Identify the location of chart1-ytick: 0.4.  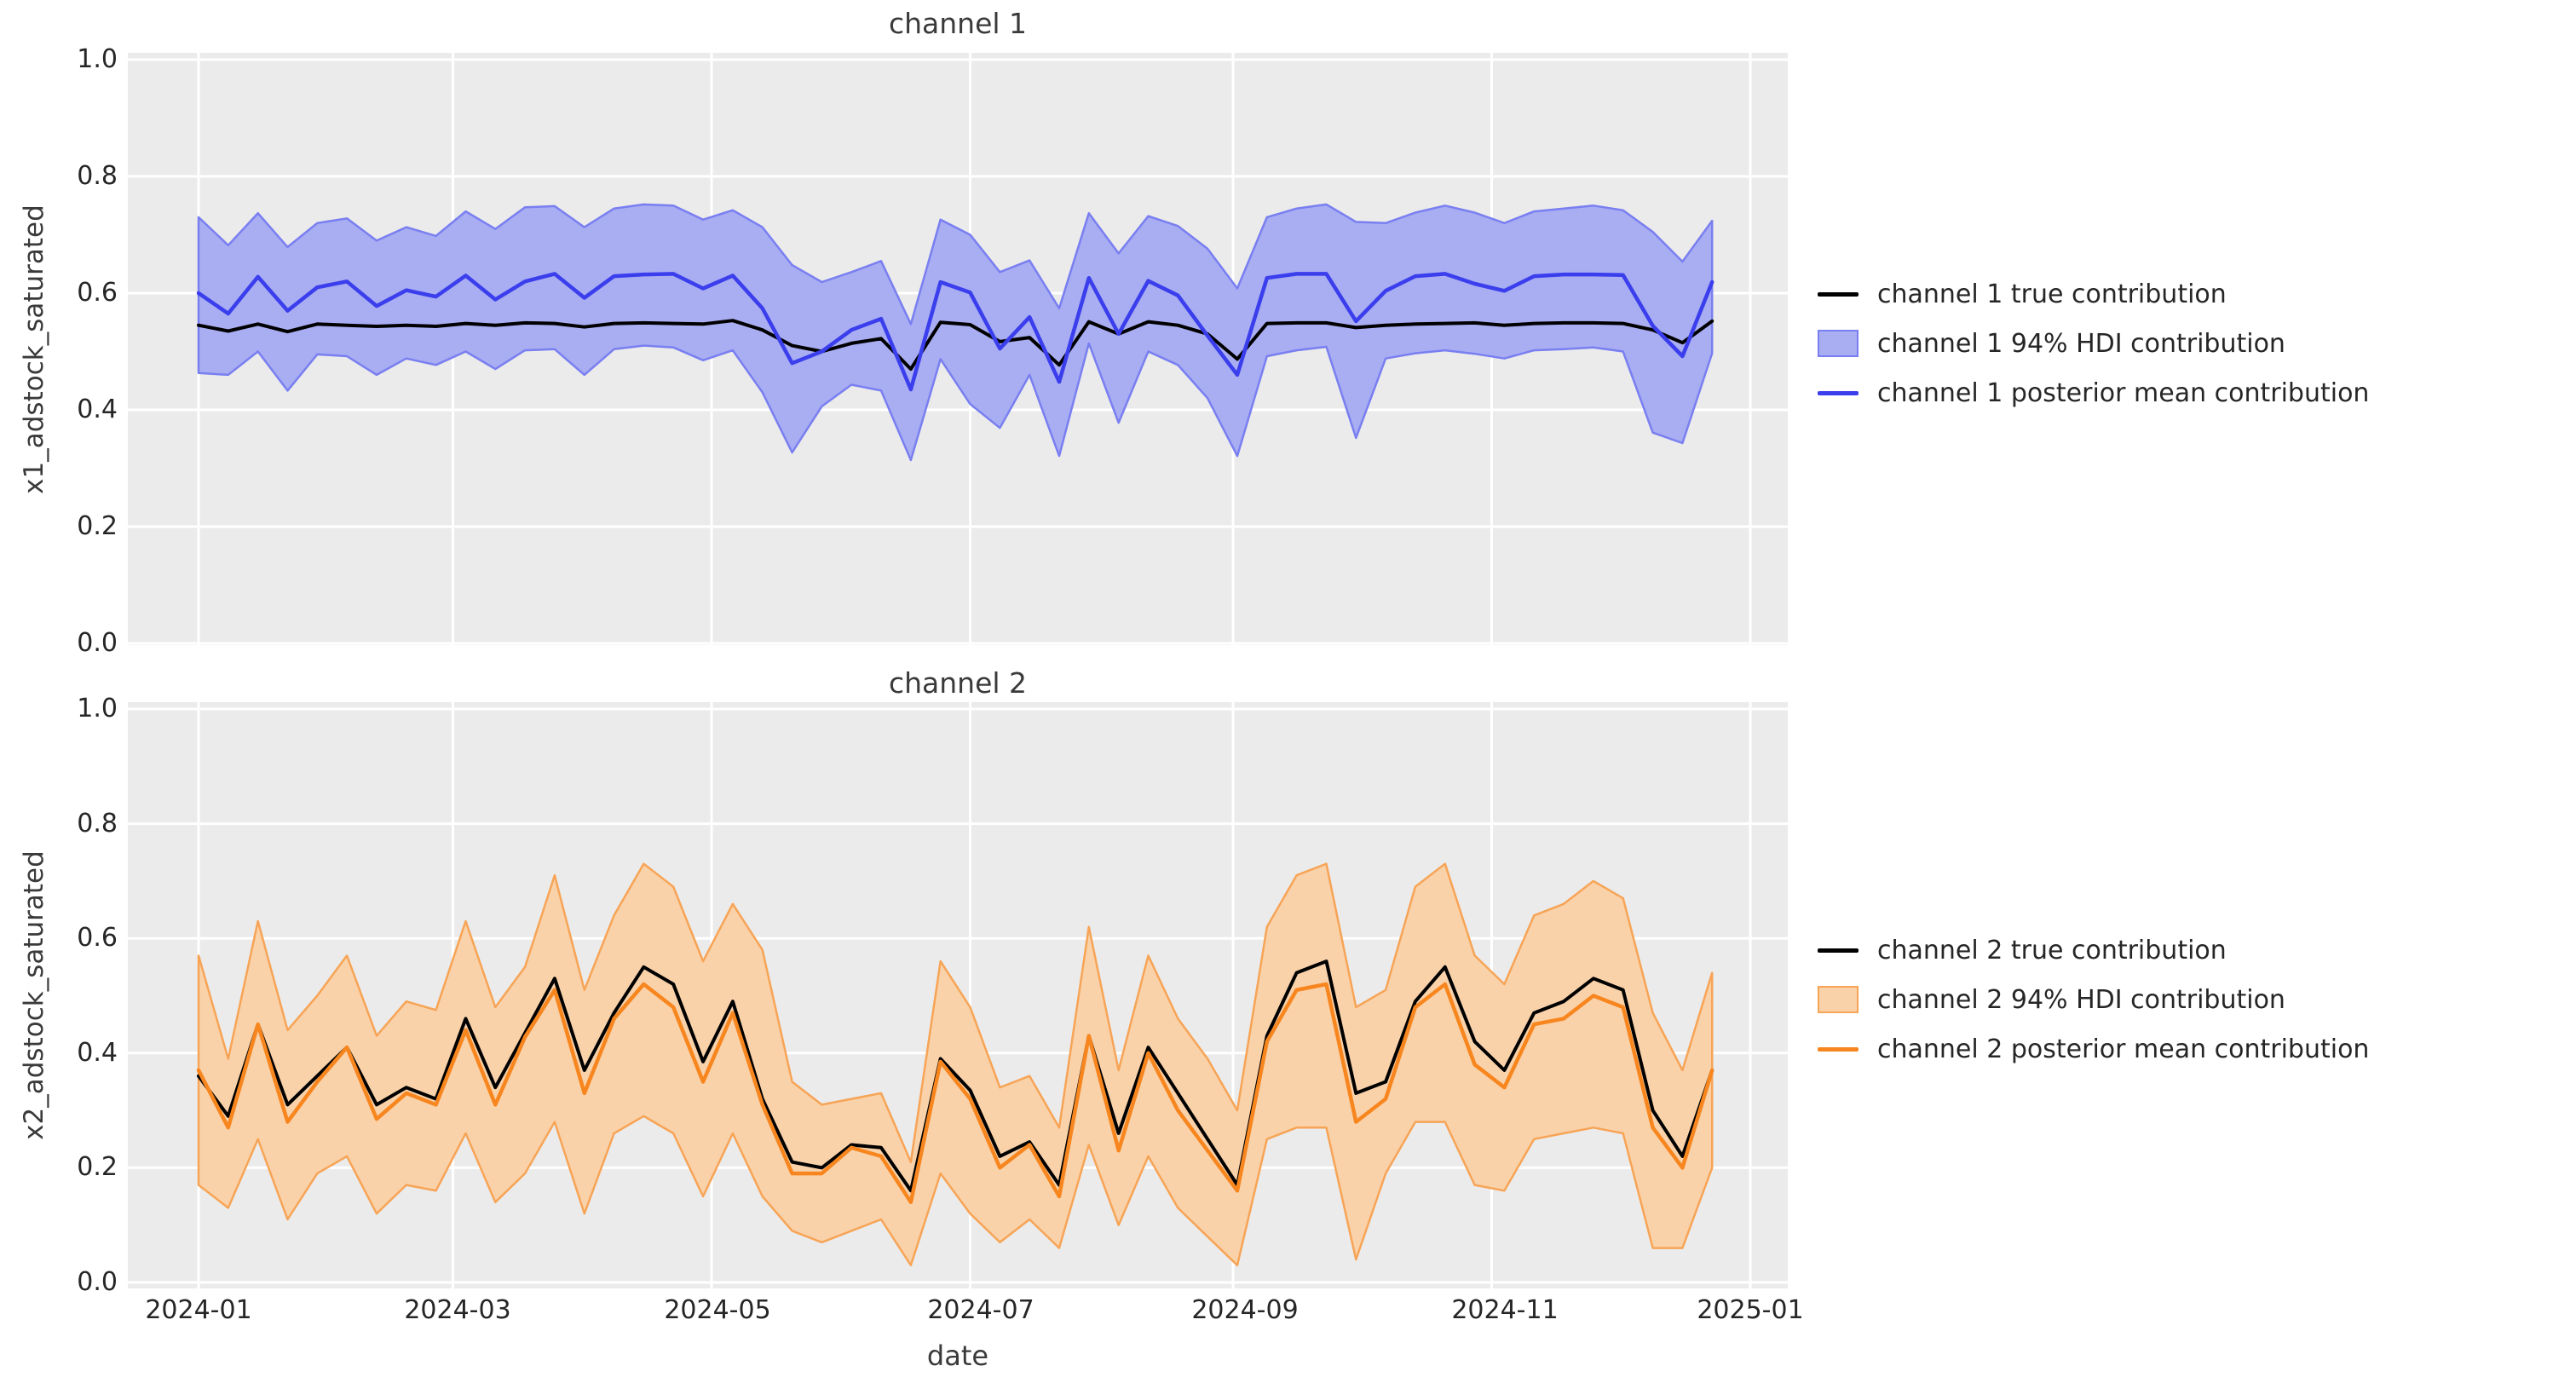
(97, 409).